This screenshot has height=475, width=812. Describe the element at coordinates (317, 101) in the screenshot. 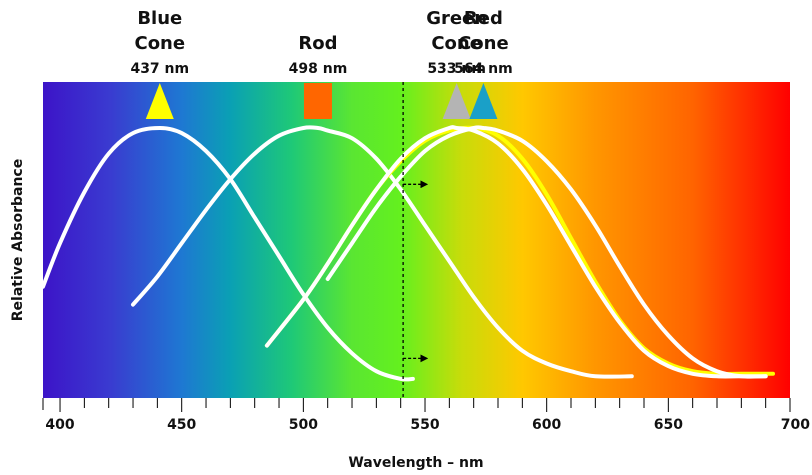

I see `rod-peak-marker` at that location.